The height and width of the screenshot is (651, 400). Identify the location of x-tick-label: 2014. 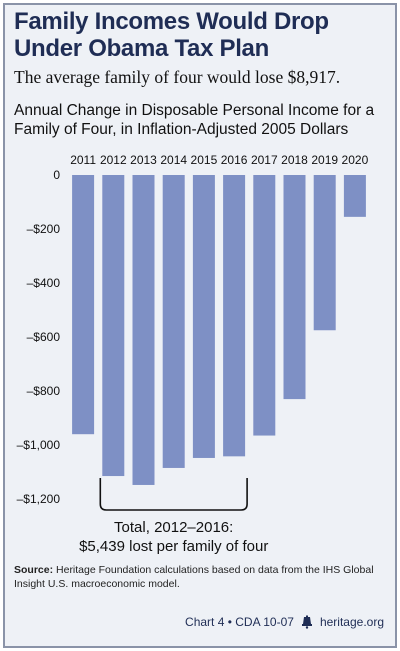
(173, 160).